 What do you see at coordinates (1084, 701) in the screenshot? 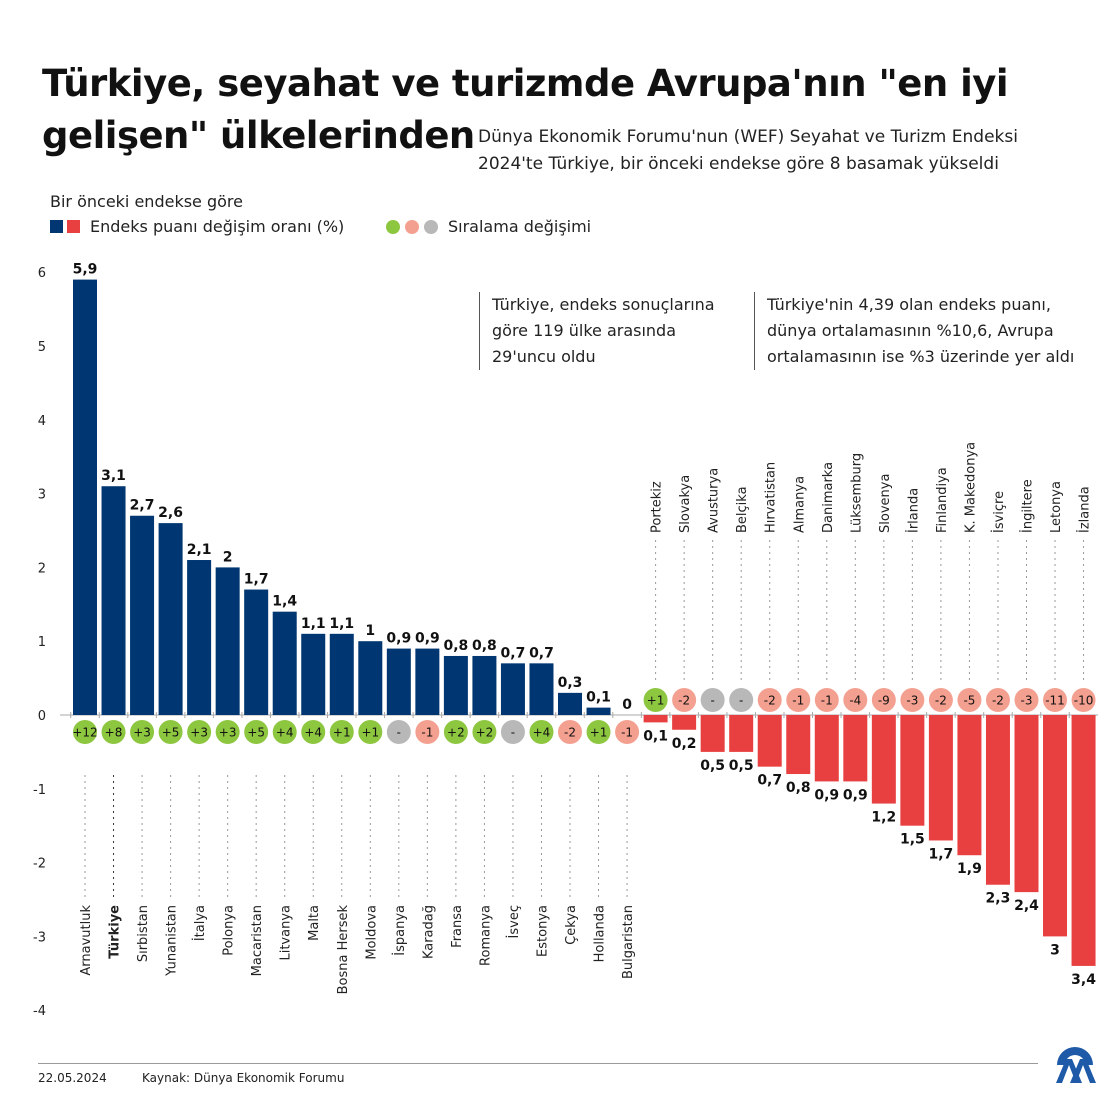
I see `rank-change-label: -10` at bounding box center [1084, 701].